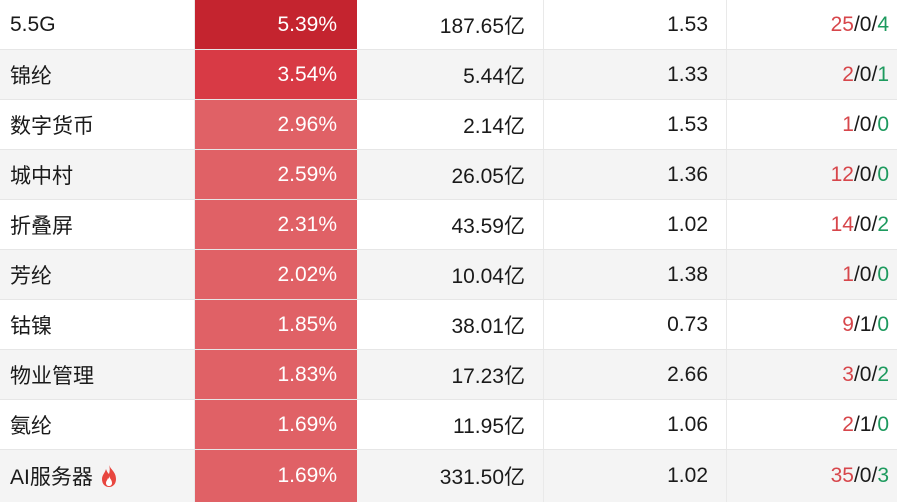 The height and width of the screenshot is (502, 897). Describe the element at coordinates (51, 477) in the screenshot. I see `sector-name: AI服务器` at that location.